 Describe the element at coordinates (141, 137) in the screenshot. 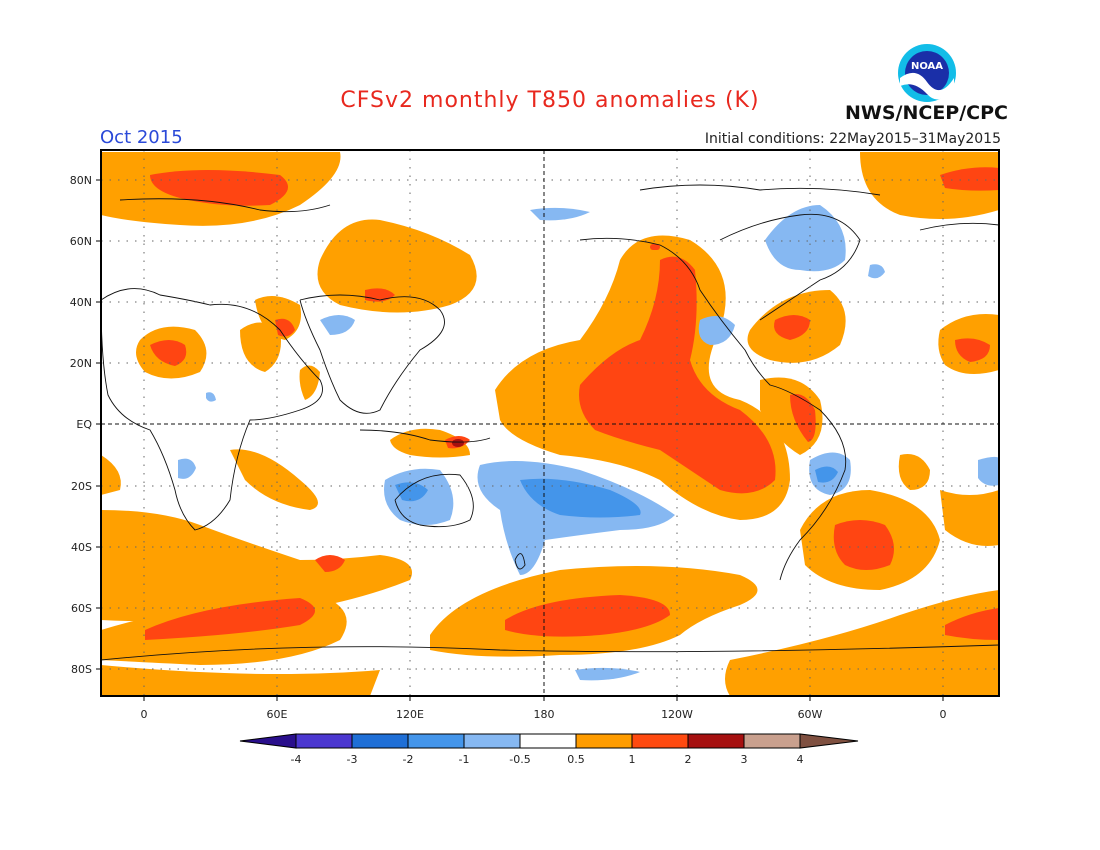

I see `forecast-month: Oct 2015` at that location.